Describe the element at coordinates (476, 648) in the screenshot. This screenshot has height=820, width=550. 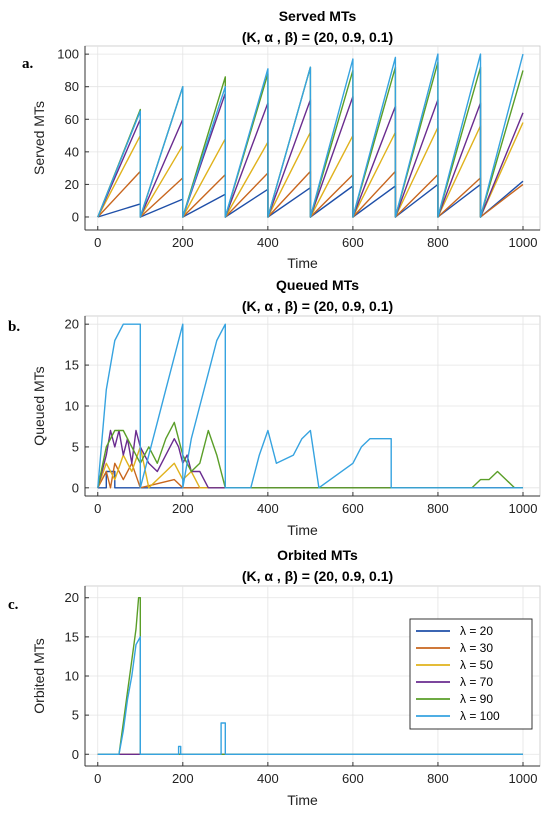
I see `legend-entry-lambda-30: λ = 30` at that location.